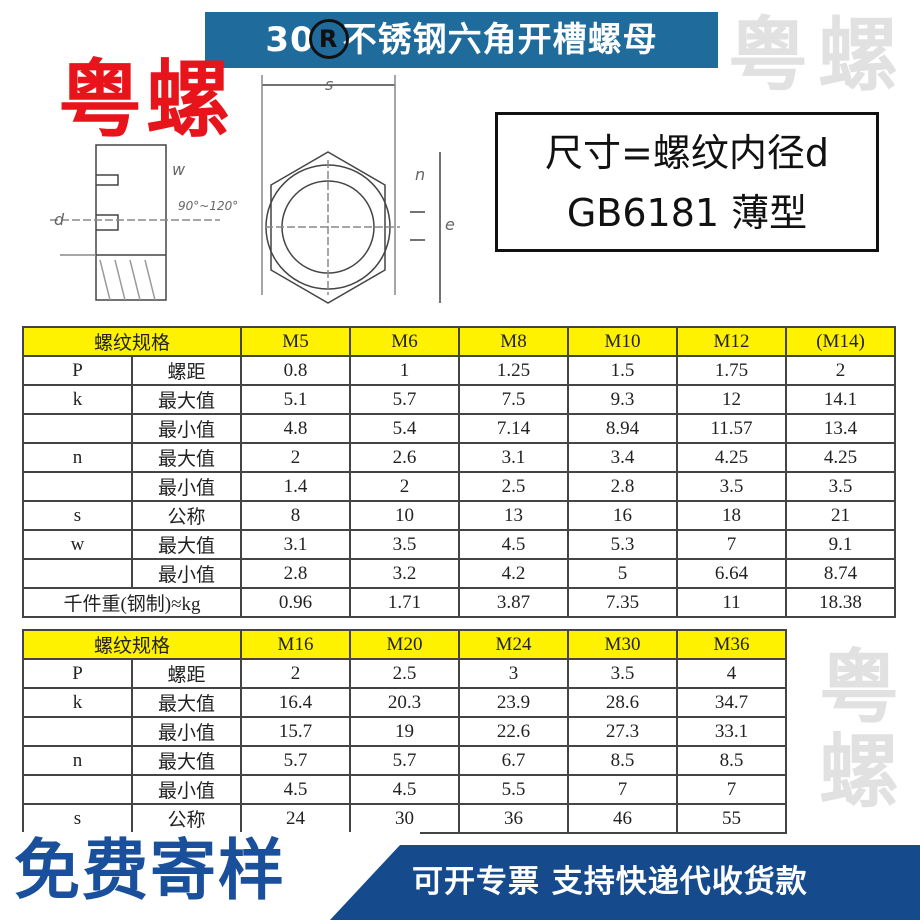 The width and height of the screenshot is (920, 920). I want to click on size-header: M20, so click(404, 644).